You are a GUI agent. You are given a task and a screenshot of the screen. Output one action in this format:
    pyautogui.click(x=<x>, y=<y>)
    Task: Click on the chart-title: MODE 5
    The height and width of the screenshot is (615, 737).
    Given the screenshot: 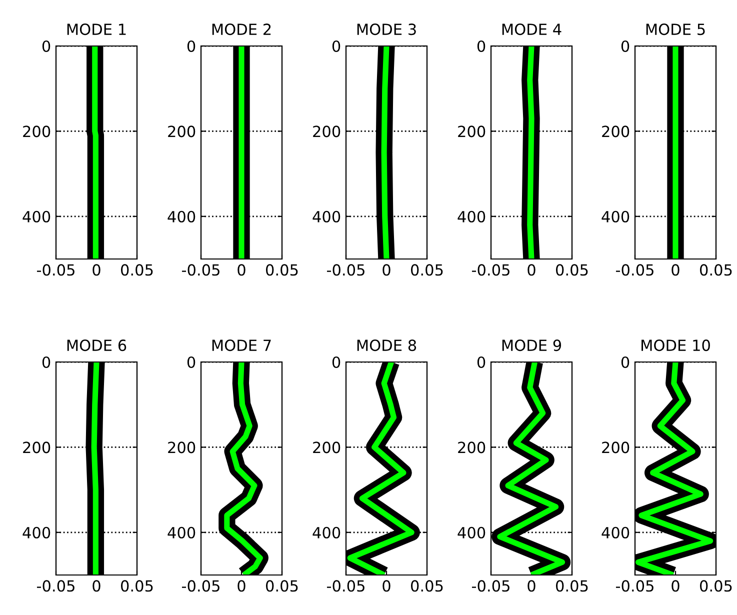 What is the action you would take?
    pyautogui.click(x=675, y=30)
    